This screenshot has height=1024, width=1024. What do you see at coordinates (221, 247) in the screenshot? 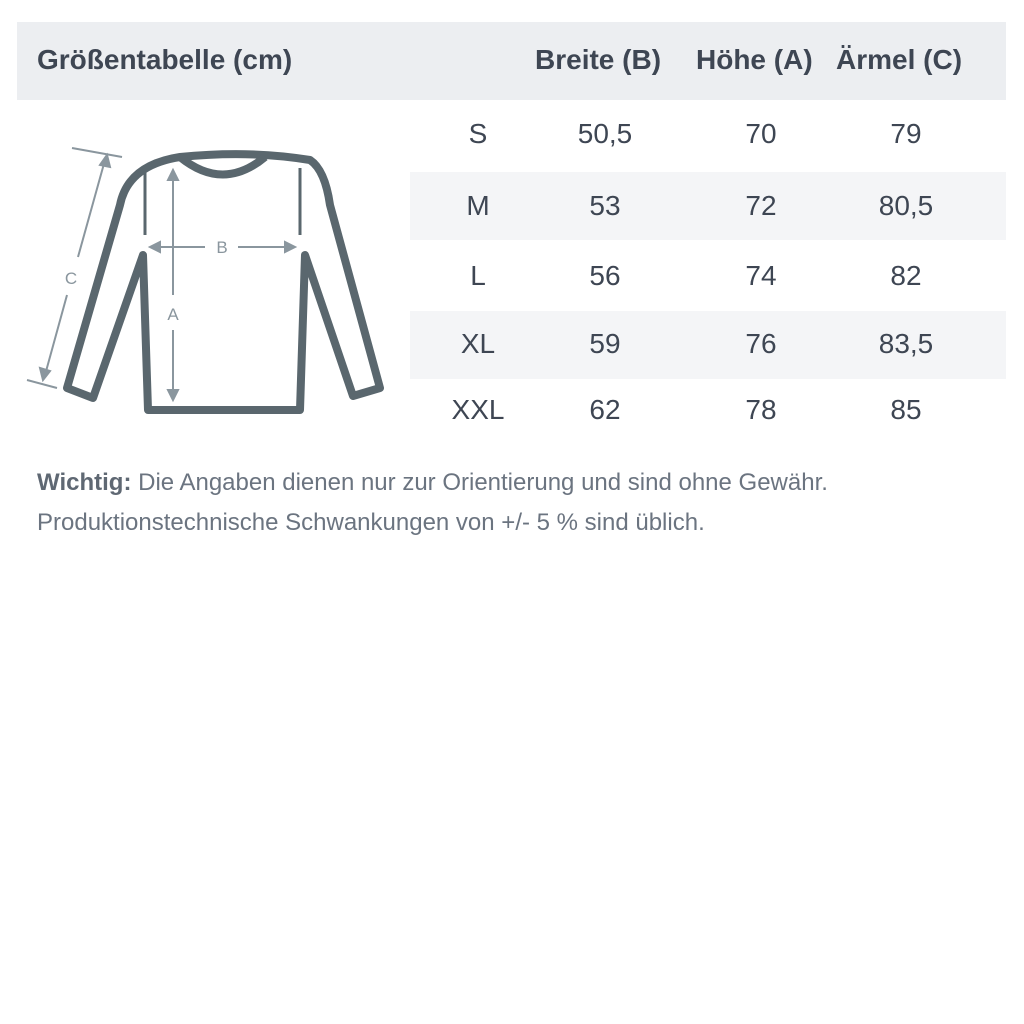
I see `label-b: B` at bounding box center [221, 247].